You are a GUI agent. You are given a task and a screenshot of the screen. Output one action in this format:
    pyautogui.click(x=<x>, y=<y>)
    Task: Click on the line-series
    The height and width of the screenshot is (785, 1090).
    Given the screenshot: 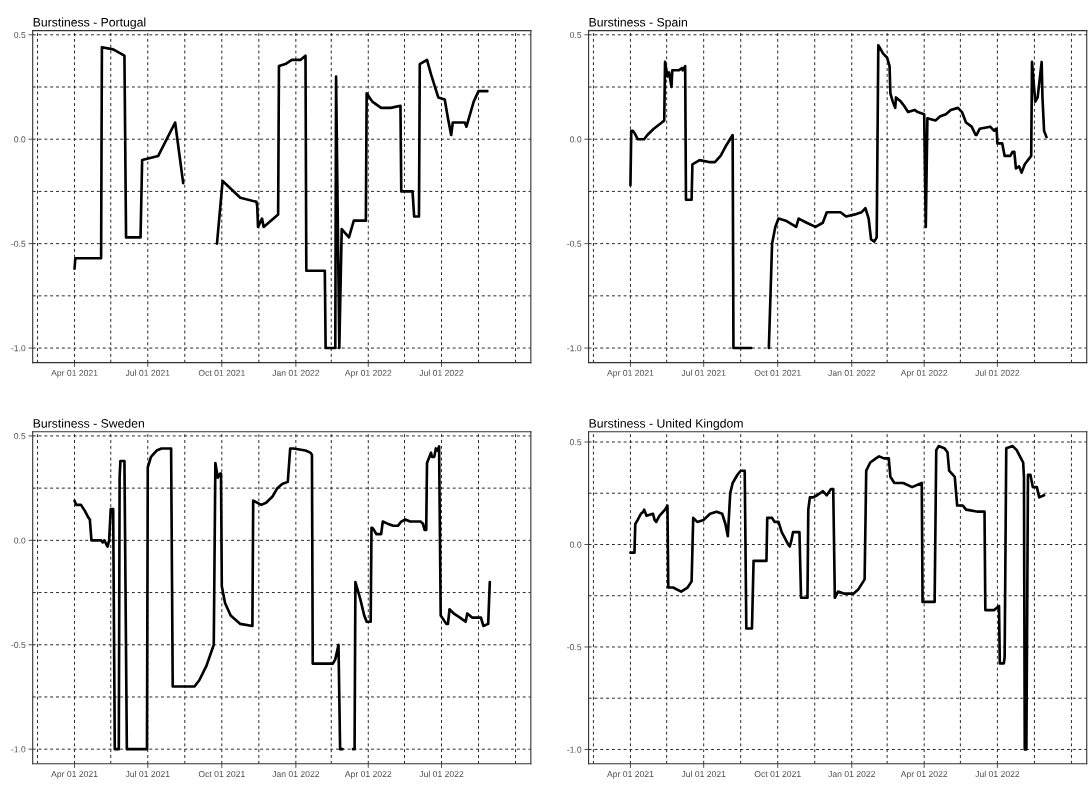 What is the action you would take?
    pyautogui.click(x=837, y=597)
    